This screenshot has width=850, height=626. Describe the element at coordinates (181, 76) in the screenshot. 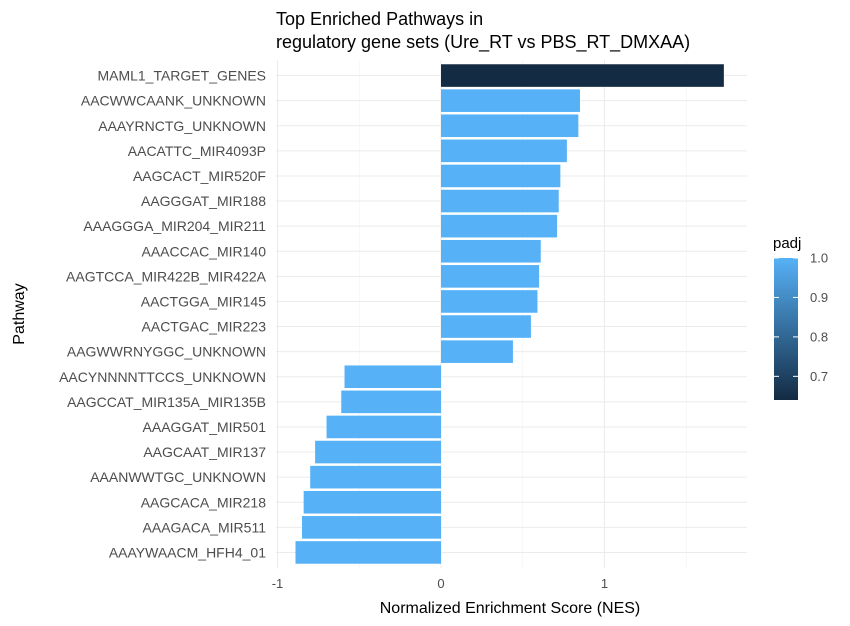

I see `category-label: MAML1_TARGET_GENES` at that location.